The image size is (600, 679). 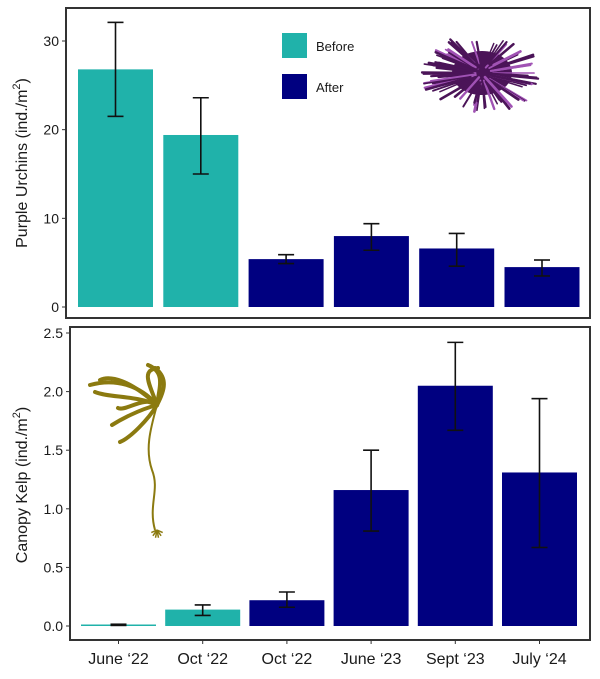 I want to click on legend-item-before: Before, so click(x=318, y=45).